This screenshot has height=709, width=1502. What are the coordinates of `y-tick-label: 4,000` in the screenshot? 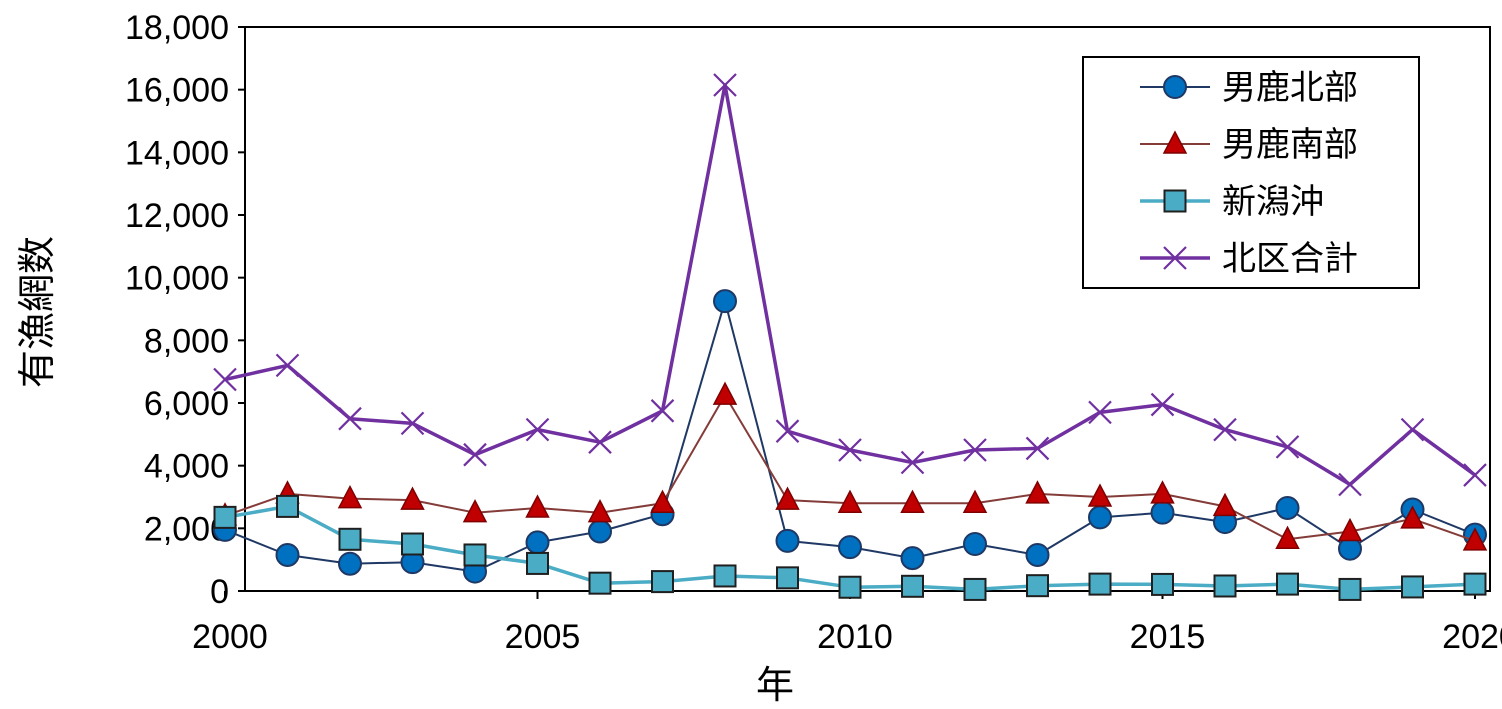 It's located at (186, 467).